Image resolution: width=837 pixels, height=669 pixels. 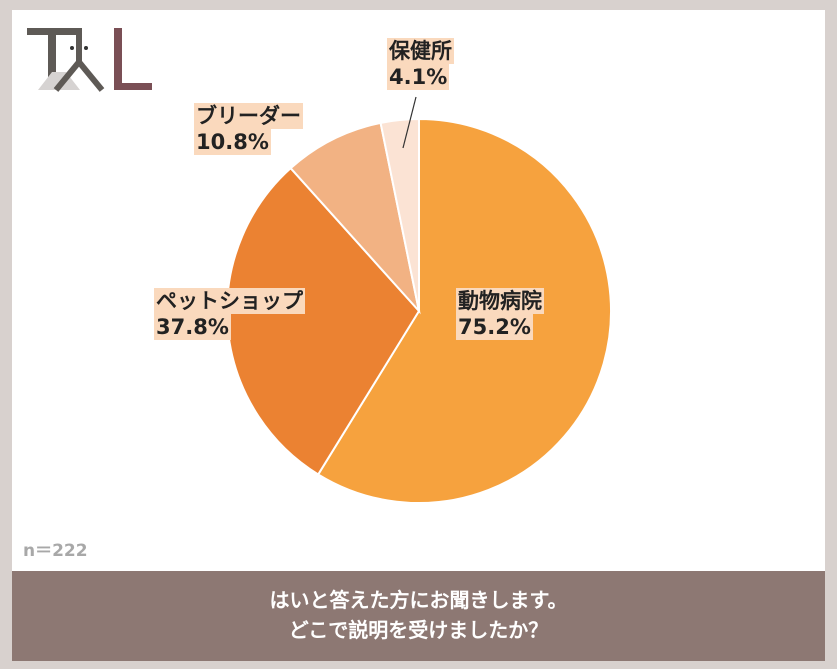 What do you see at coordinates (500, 301) in the screenshot?
I see `category-label: 動物病院` at bounding box center [500, 301].